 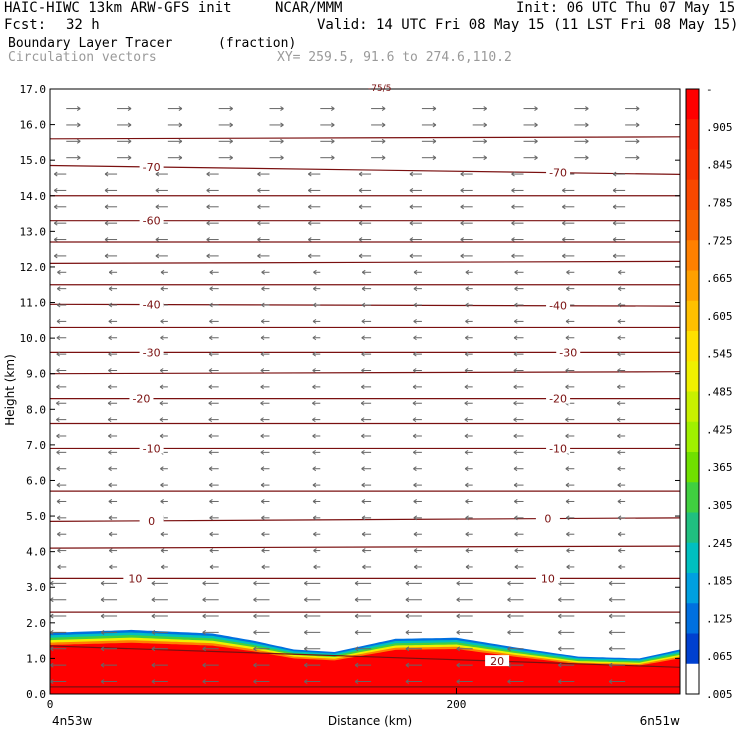 What do you see at coordinates (152, 221) in the screenshot?
I see `contour-label: -60` at bounding box center [152, 221].